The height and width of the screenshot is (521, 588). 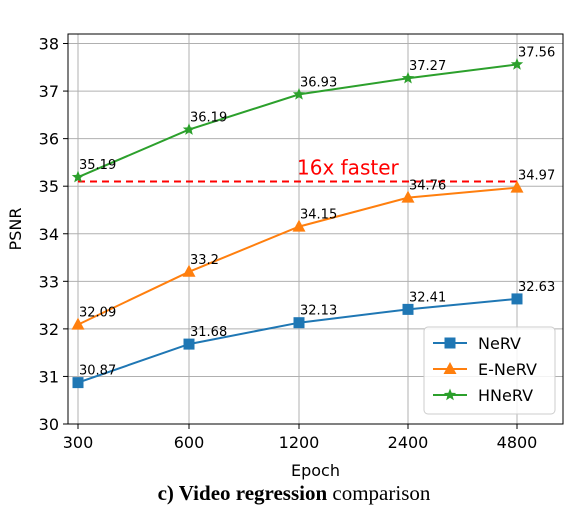 I want to click on x-axis-ticks: 300 600 1200 2400 4800, so click(x=300, y=438).